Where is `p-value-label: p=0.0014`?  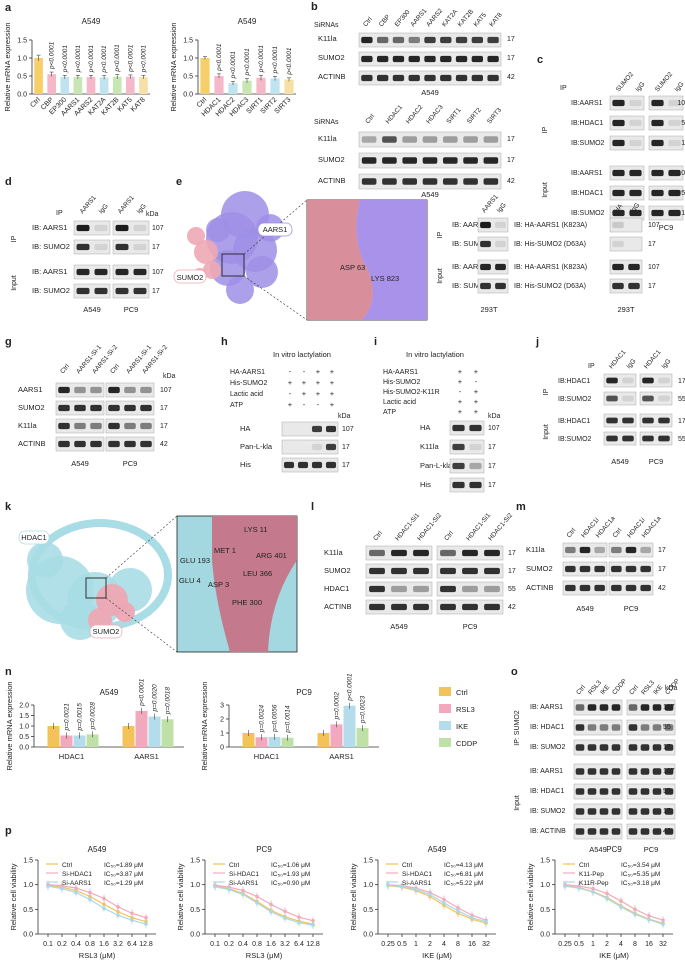 p-value-label: p=0.0014 is located at coordinates (288, 719).